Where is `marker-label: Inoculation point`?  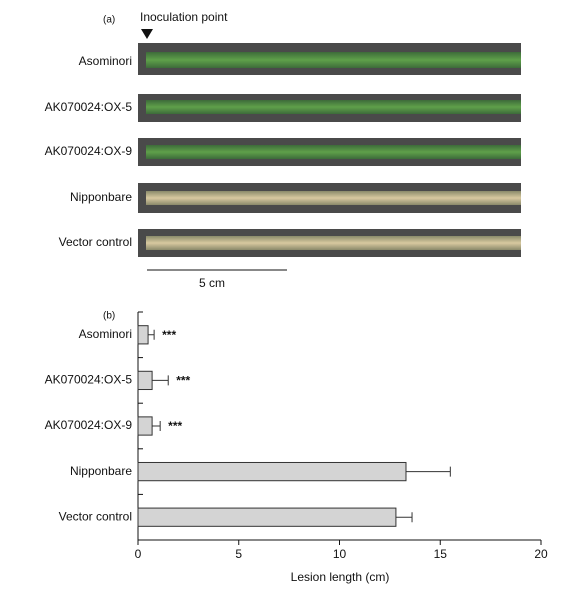 marker-label: Inoculation point is located at coordinates (184, 17).